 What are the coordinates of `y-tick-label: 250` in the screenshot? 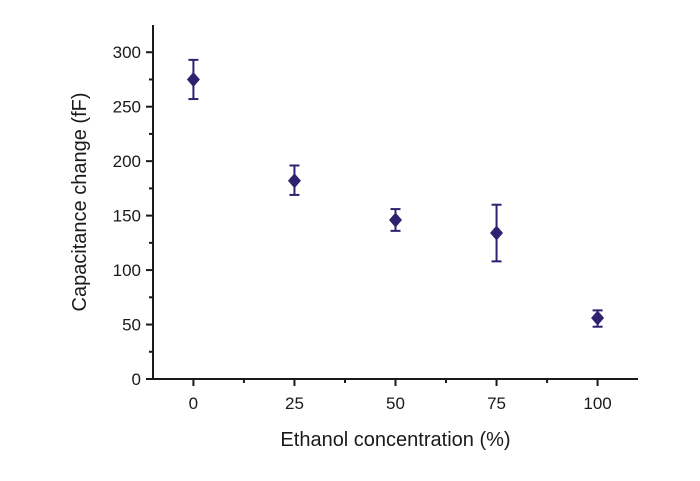 It's located at (127, 107).